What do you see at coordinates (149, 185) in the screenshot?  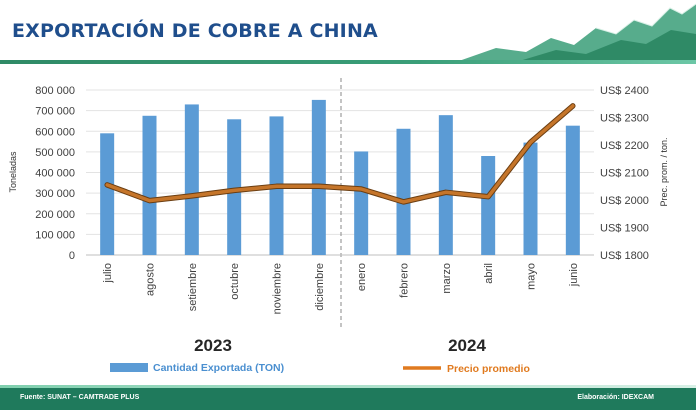 I see `bar-agosto` at bounding box center [149, 185].